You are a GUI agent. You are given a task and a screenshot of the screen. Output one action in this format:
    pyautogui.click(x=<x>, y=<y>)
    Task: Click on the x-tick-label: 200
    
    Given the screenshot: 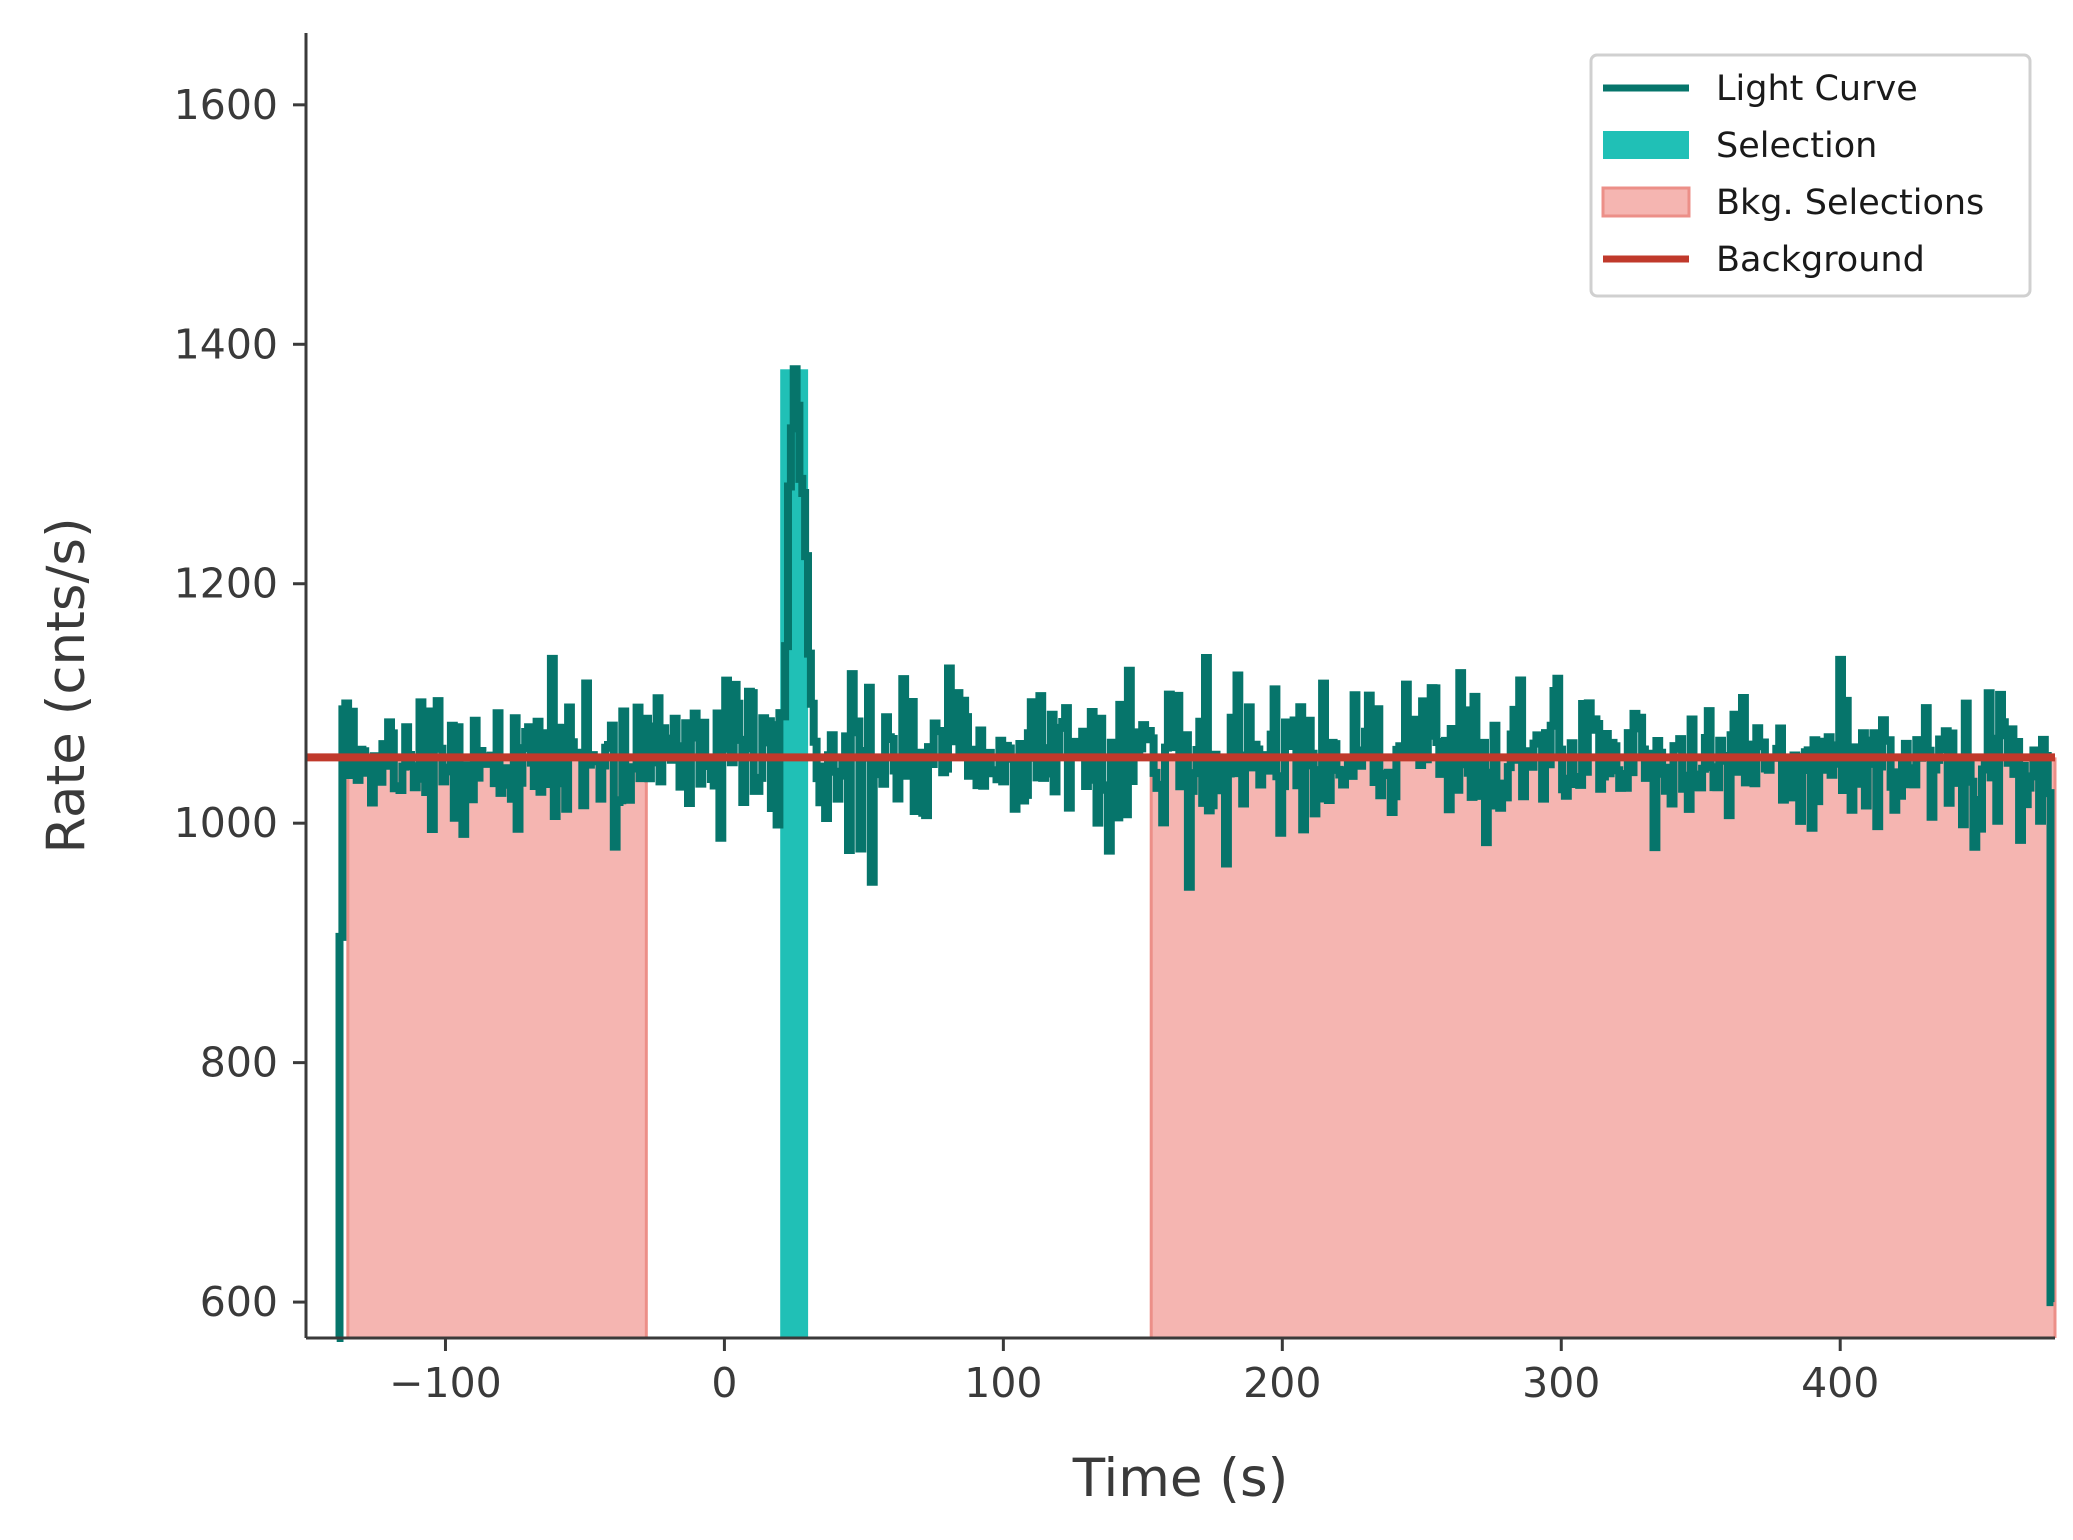 What is the action you would take?
    pyautogui.click(x=1282, y=1383)
    